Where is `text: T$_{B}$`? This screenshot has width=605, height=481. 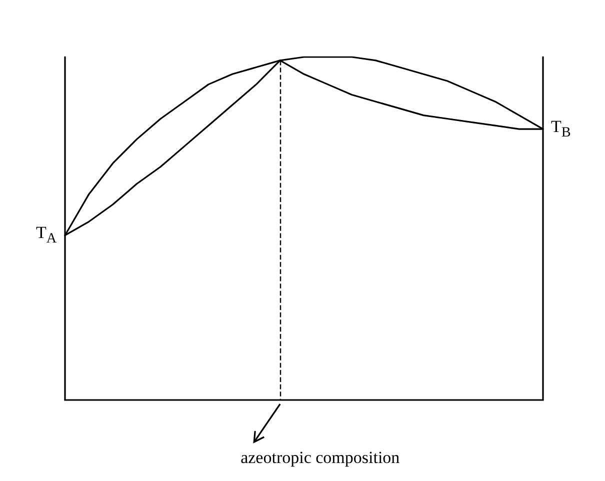
text: T$_{B}$ is located at coordinates (561, 129).